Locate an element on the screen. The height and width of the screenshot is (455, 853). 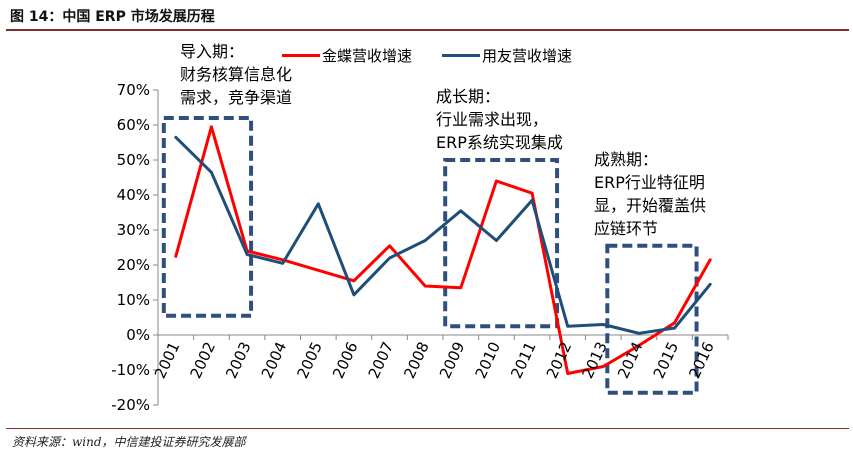
annotation-intro-line: 财务核算信息化 is located at coordinates (236, 74).